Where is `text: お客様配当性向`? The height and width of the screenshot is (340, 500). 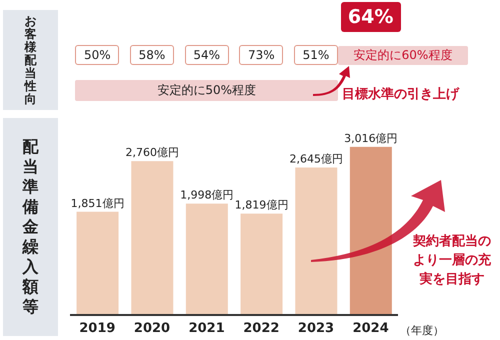 text: お客様配当性向 is located at coordinates (31, 60).